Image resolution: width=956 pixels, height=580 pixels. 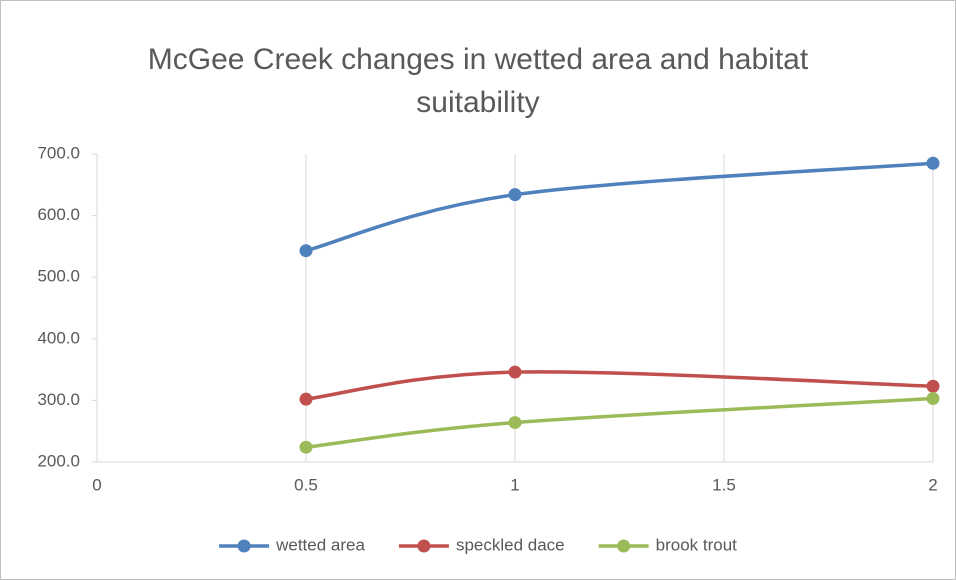 What do you see at coordinates (514, 484) in the screenshot?
I see `x-tick-label: 1` at bounding box center [514, 484].